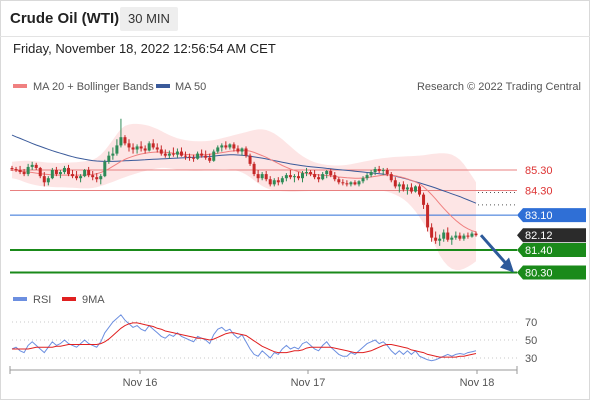 Image resolution: width=590 pixels, height=400 pixels. What do you see at coordinates (493, 249) in the screenshot?
I see `forecast-arrow-shaft` at bounding box center [493, 249].